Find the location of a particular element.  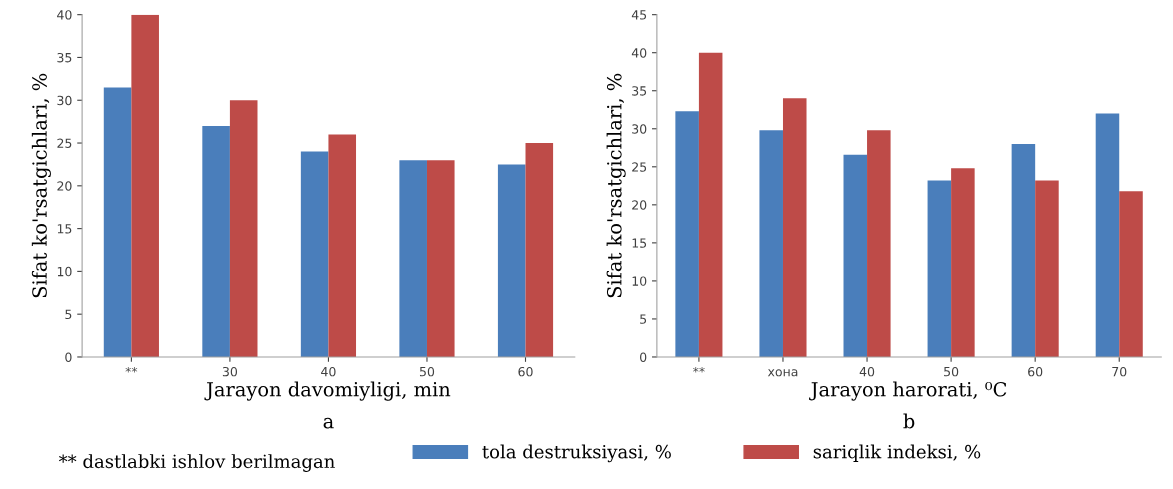

x-tick-label: 70 is located at coordinates (1119, 371).